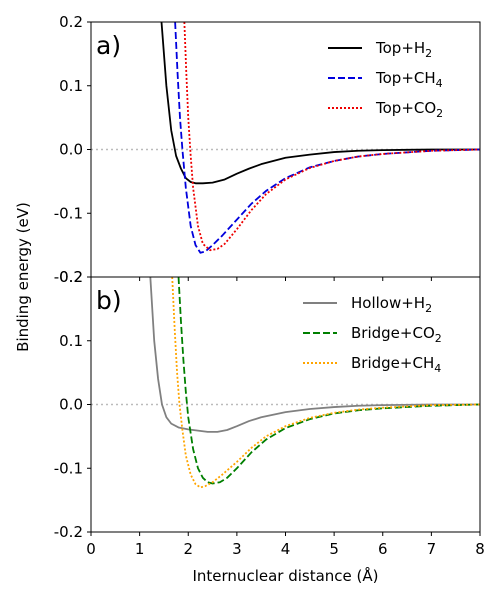 The image size is (500, 600). I want to click on x-tick-label: 6, so click(383, 549).